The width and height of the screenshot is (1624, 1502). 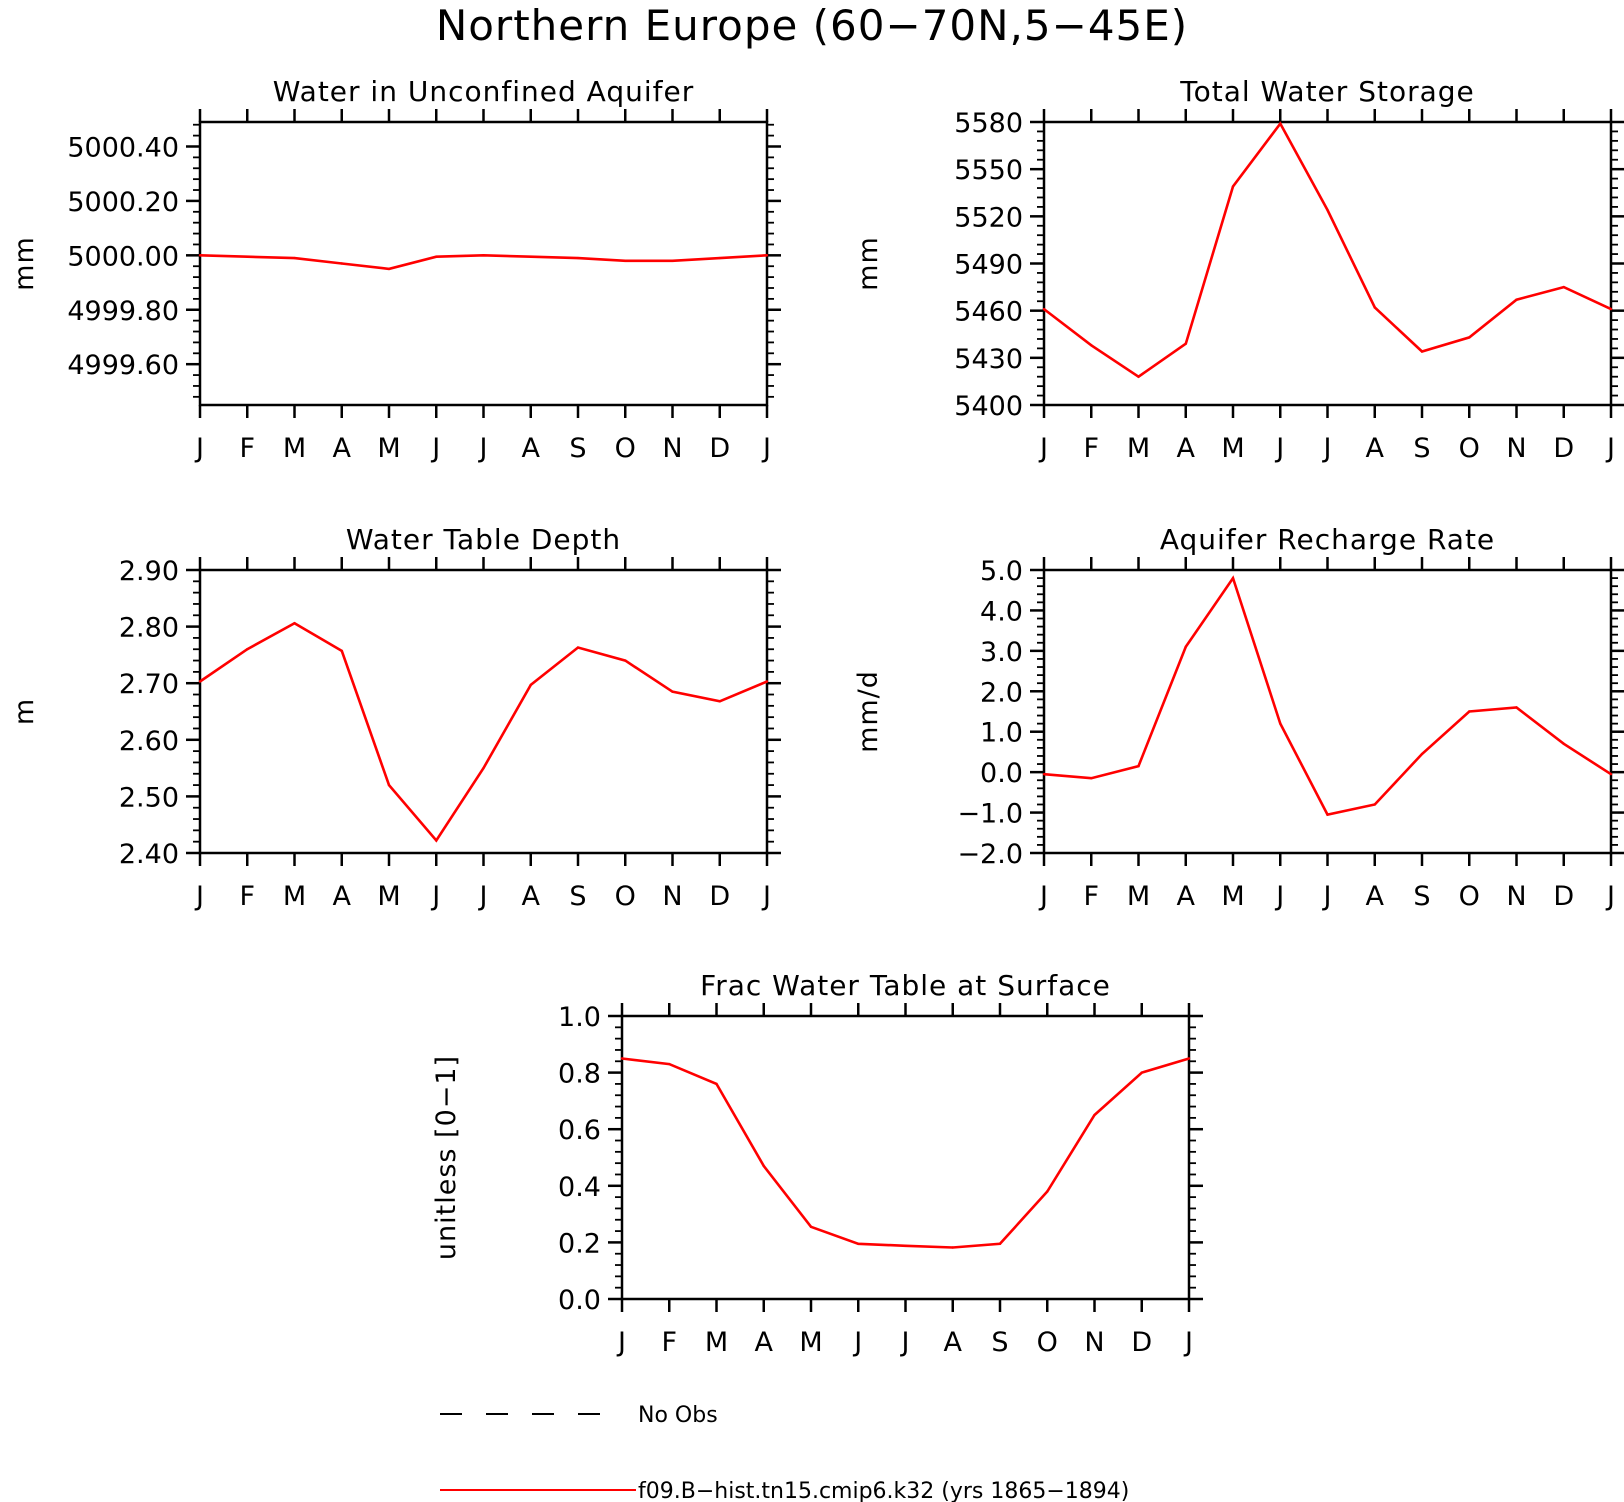 What do you see at coordinates (988, 265) in the screenshot?
I see `y-tick-label: 5490` at bounding box center [988, 265].